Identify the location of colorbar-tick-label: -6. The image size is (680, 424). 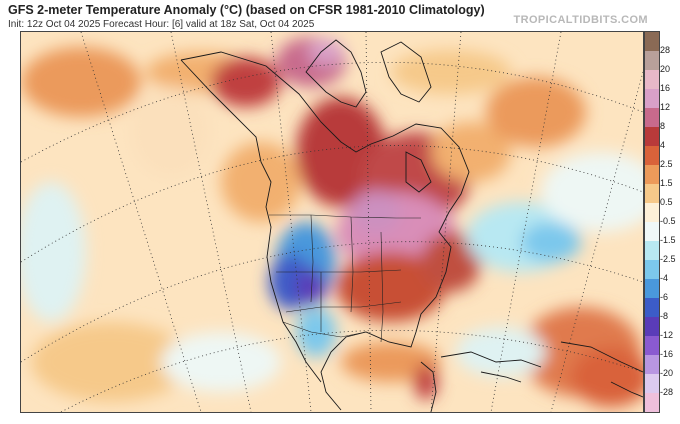
(664, 297).